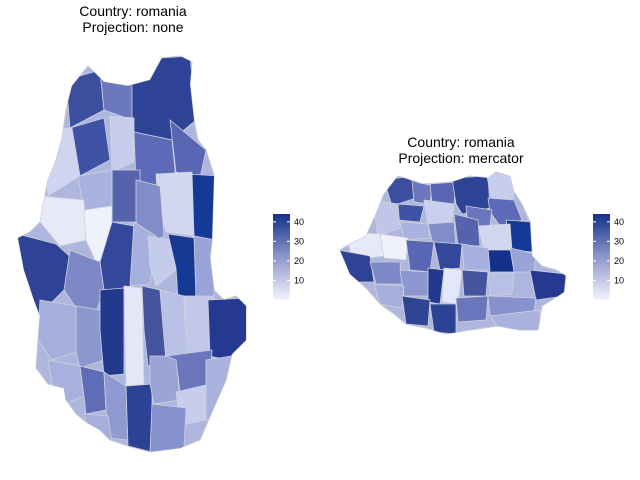  What do you see at coordinates (601, 257) in the screenshot?
I see `panel2-legend-colorbar` at bounding box center [601, 257].